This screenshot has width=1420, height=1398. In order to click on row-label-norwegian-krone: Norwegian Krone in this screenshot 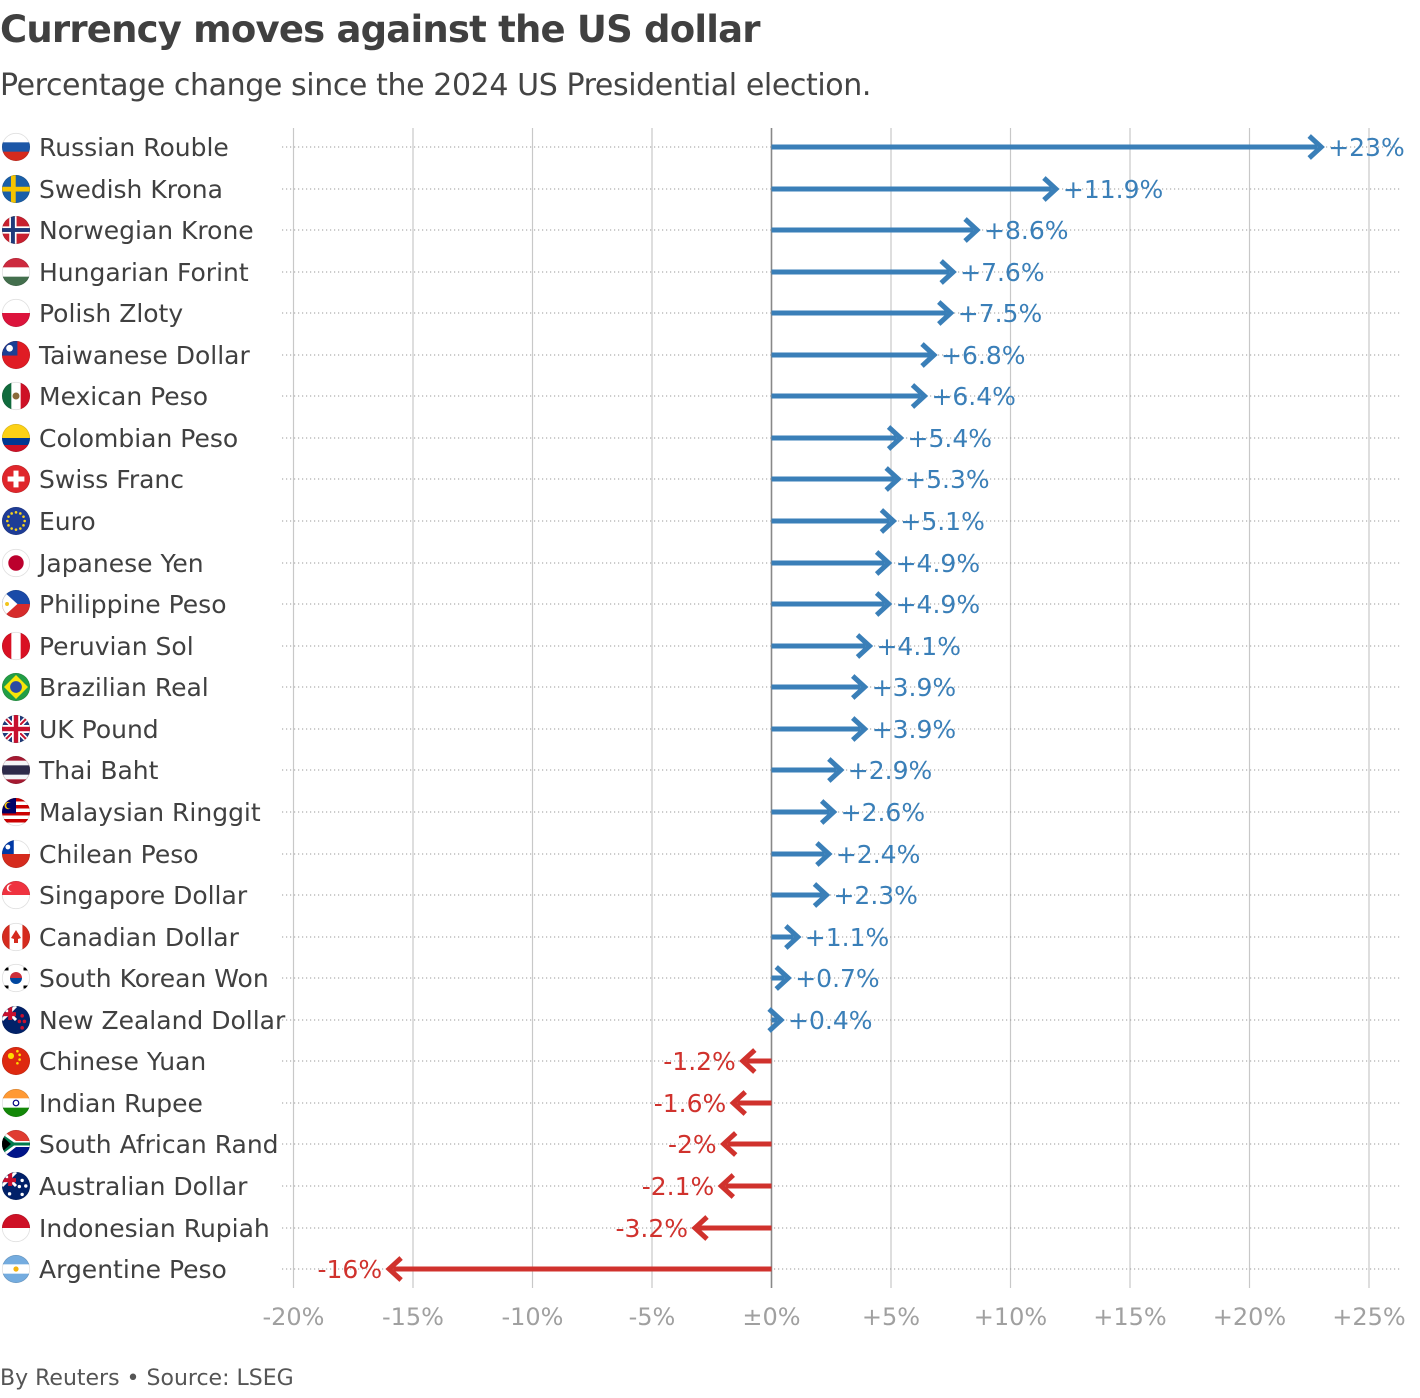, I will do `click(146, 230)`.